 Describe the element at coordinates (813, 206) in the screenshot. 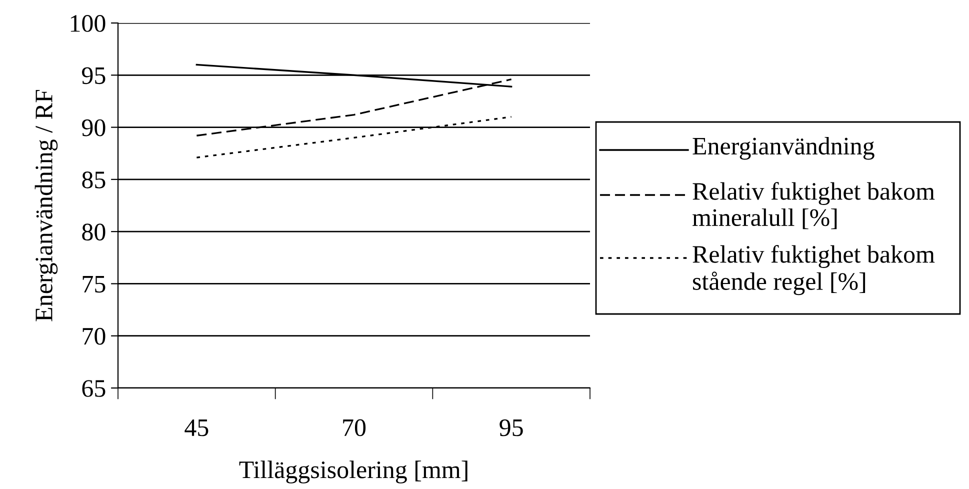

I see `legend-label: Relativ fuktighet bakom mineralull [%]` at that location.